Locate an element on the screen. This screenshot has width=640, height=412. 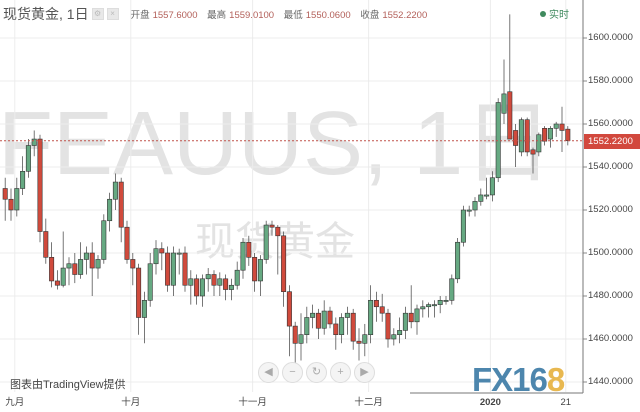
scroll-left-icon: ◀ is located at coordinates (268, 372).